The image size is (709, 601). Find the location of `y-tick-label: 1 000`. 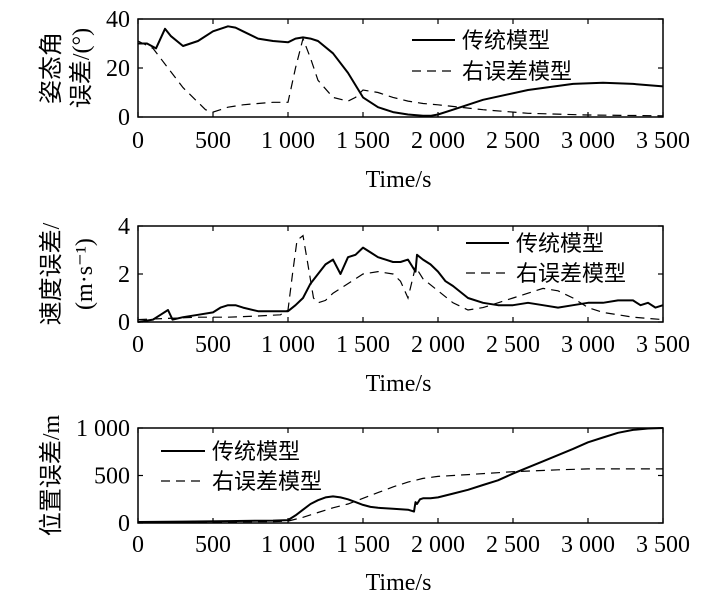

y-tick-label: 1 000 is located at coordinates (103, 429).